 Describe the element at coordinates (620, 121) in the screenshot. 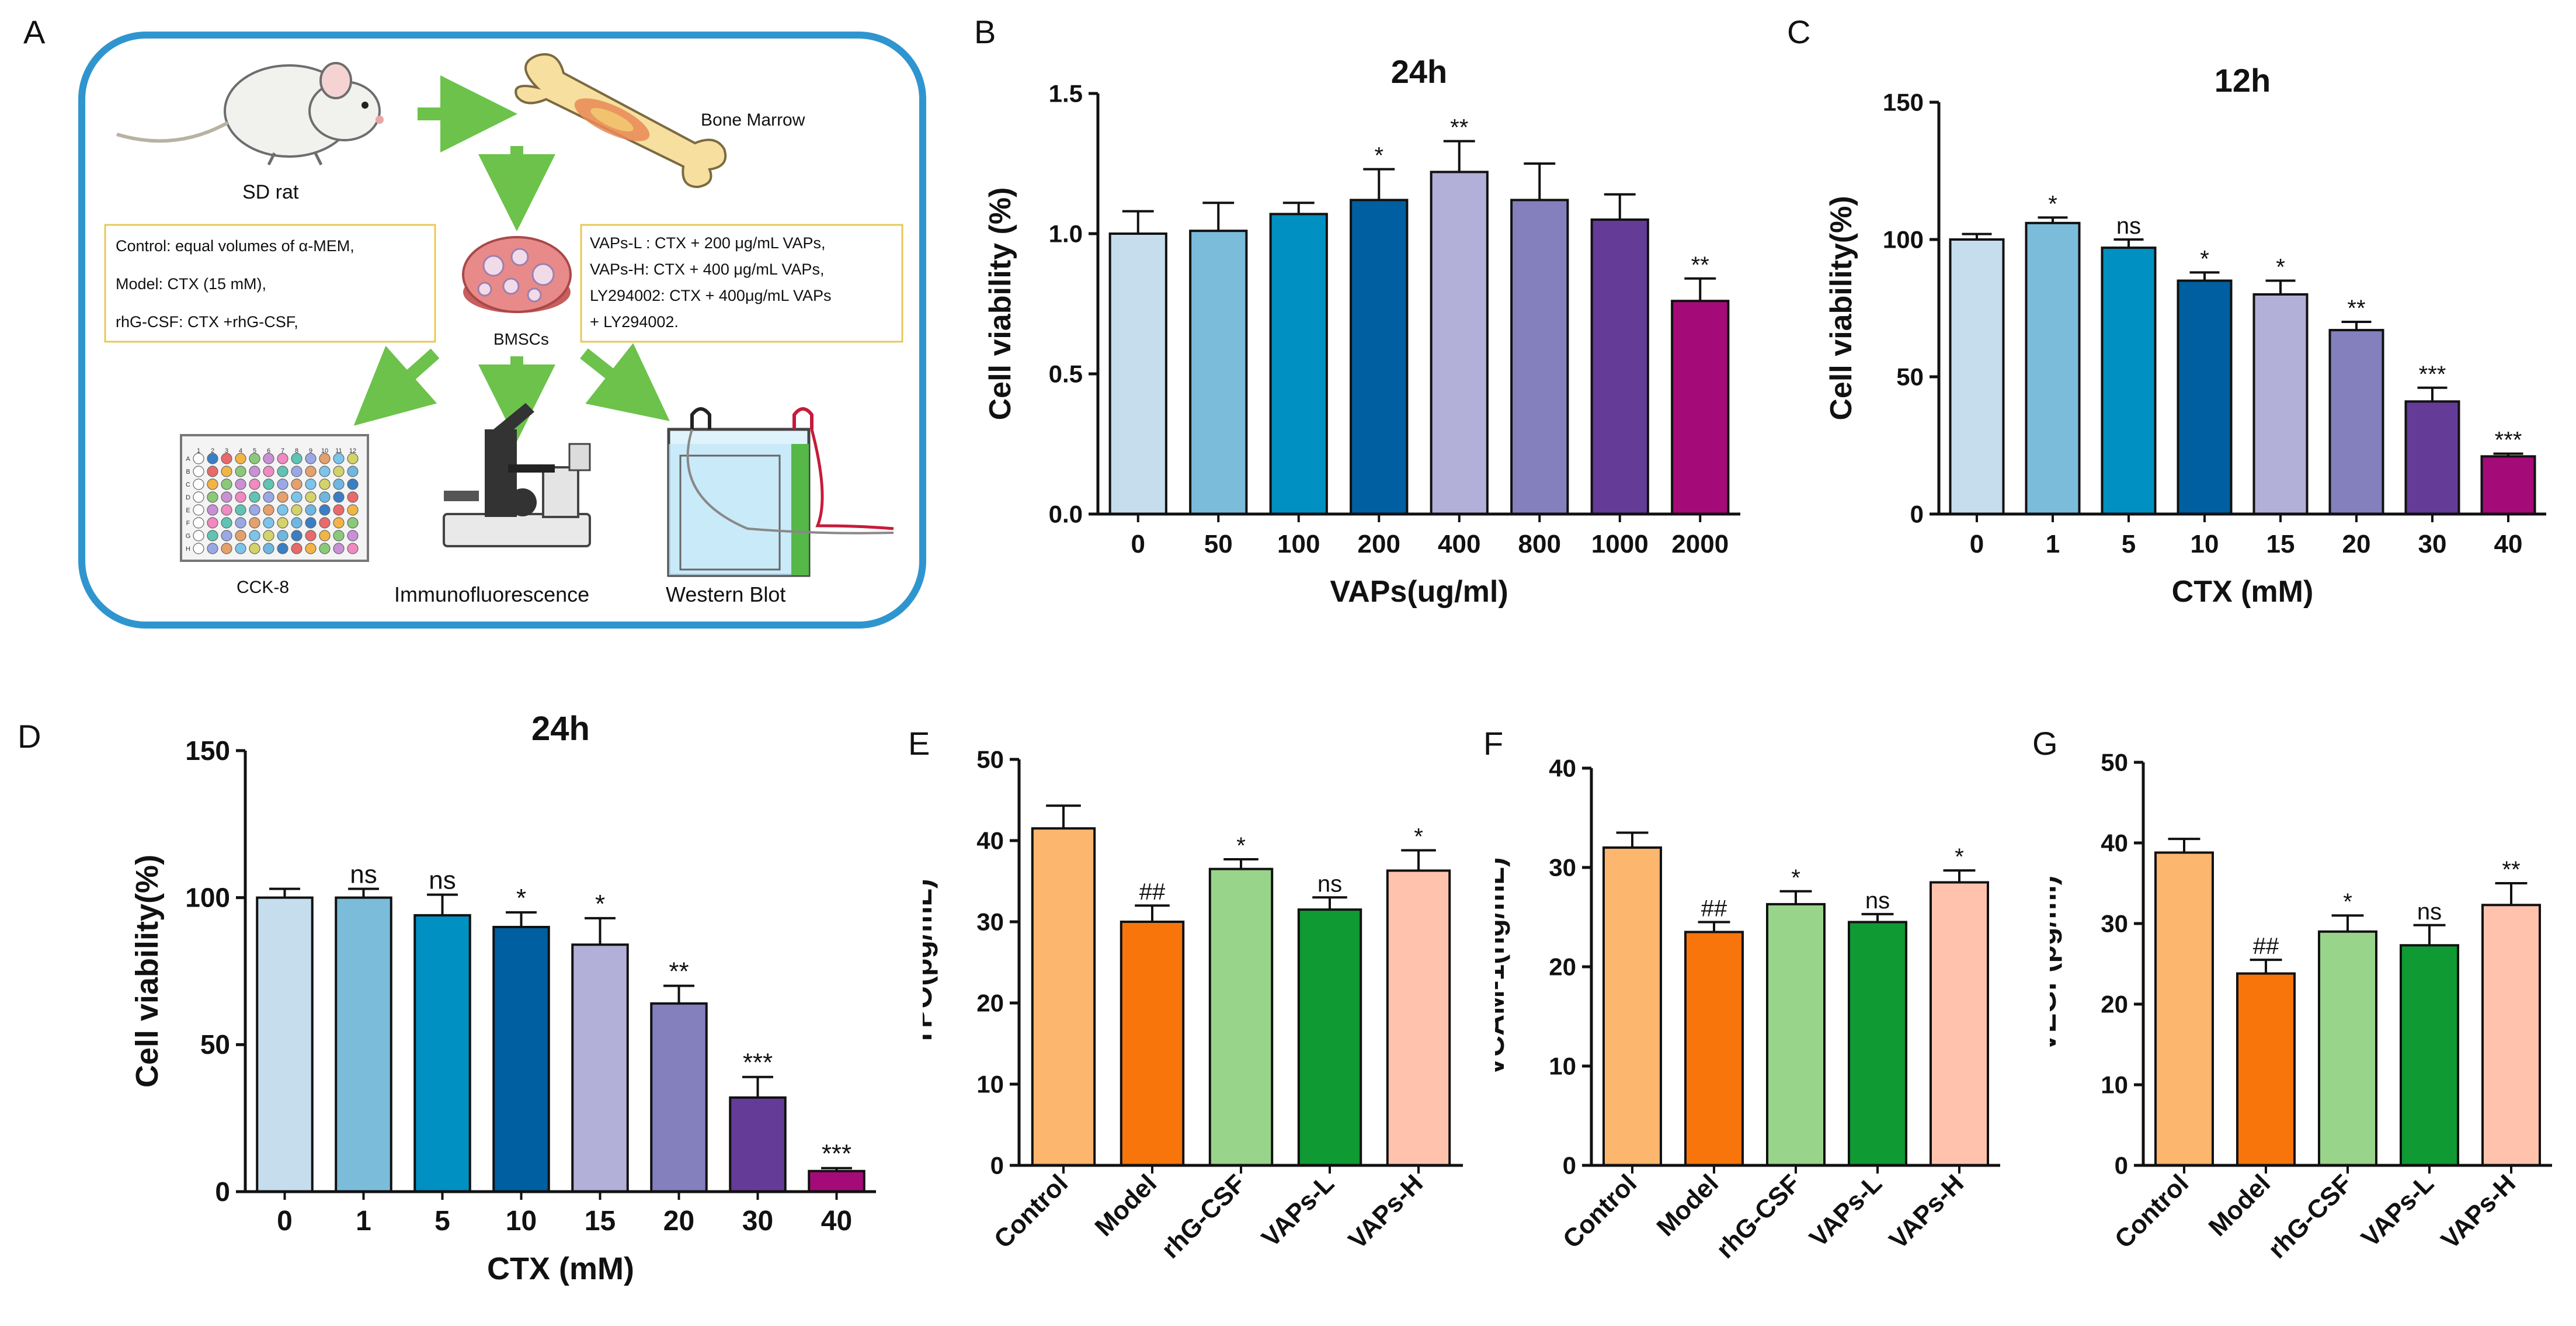

I see `bone-icon` at that location.